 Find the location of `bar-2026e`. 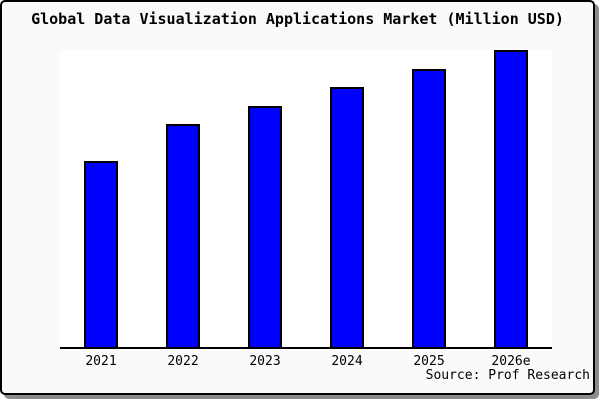

bar-2026e is located at coordinates (511, 198).